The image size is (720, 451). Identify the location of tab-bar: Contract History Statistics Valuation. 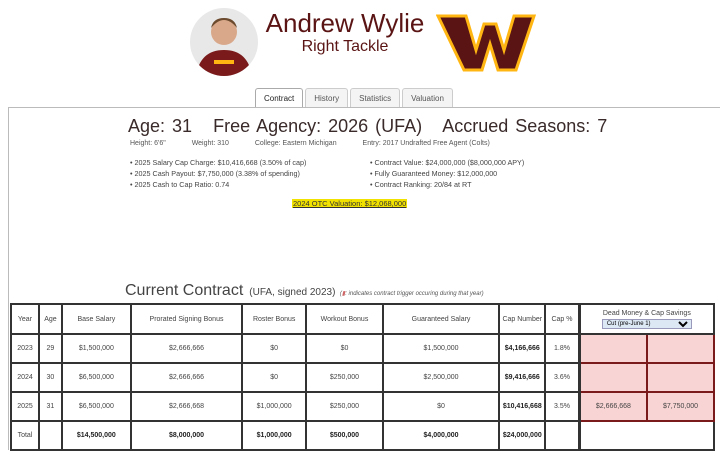
(354, 98).